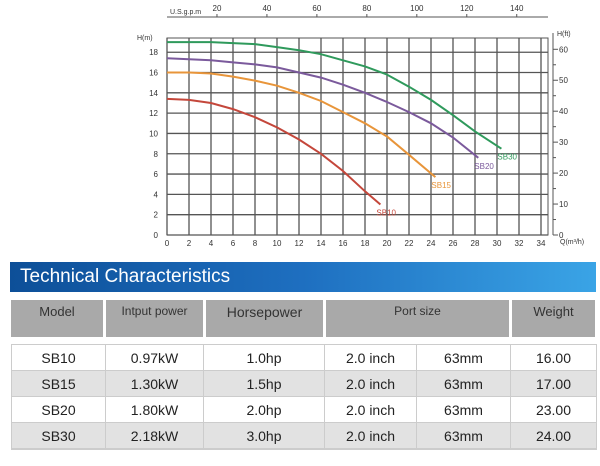 The image size is (600, 466). What do you see at coordinates (153, 52) in the screenshot?
I see `y-tick-label: 18` at bounding box center [153, 52].